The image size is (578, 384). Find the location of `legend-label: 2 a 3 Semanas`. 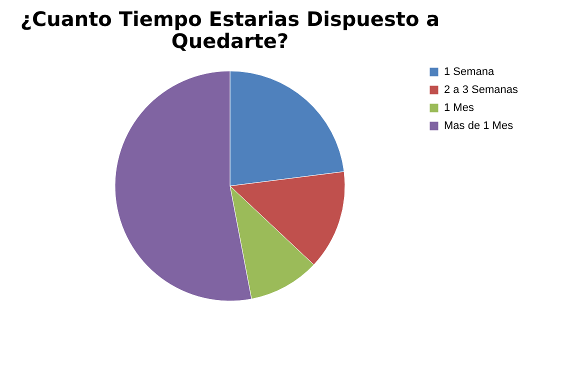

legend-label: 2 a 3 Semanas is located at coordinates (481, 90).